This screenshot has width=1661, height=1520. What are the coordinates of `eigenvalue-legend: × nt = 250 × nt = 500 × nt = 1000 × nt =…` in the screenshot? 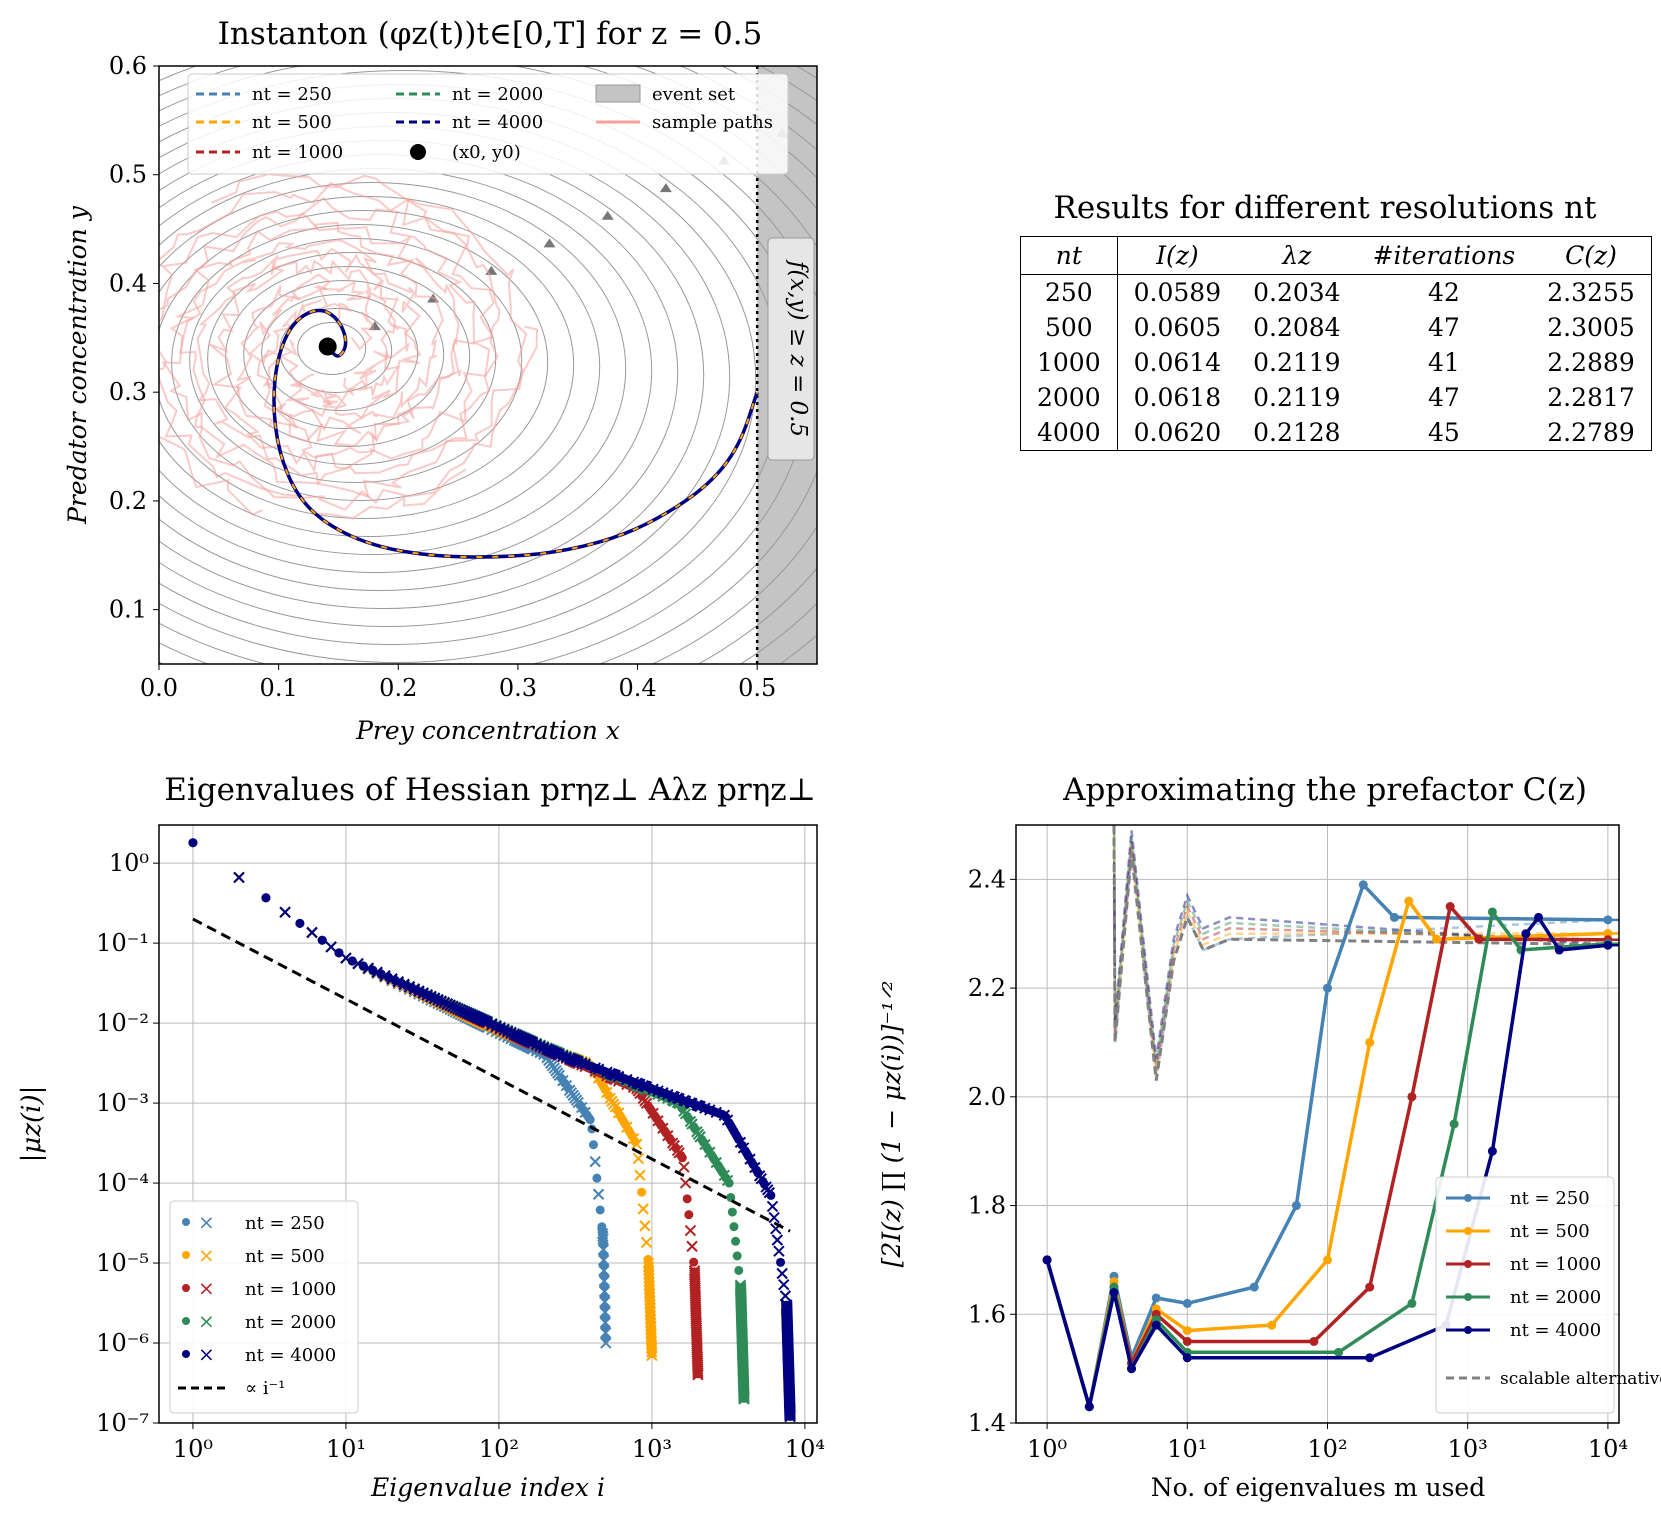 It's located at (264, 1307).